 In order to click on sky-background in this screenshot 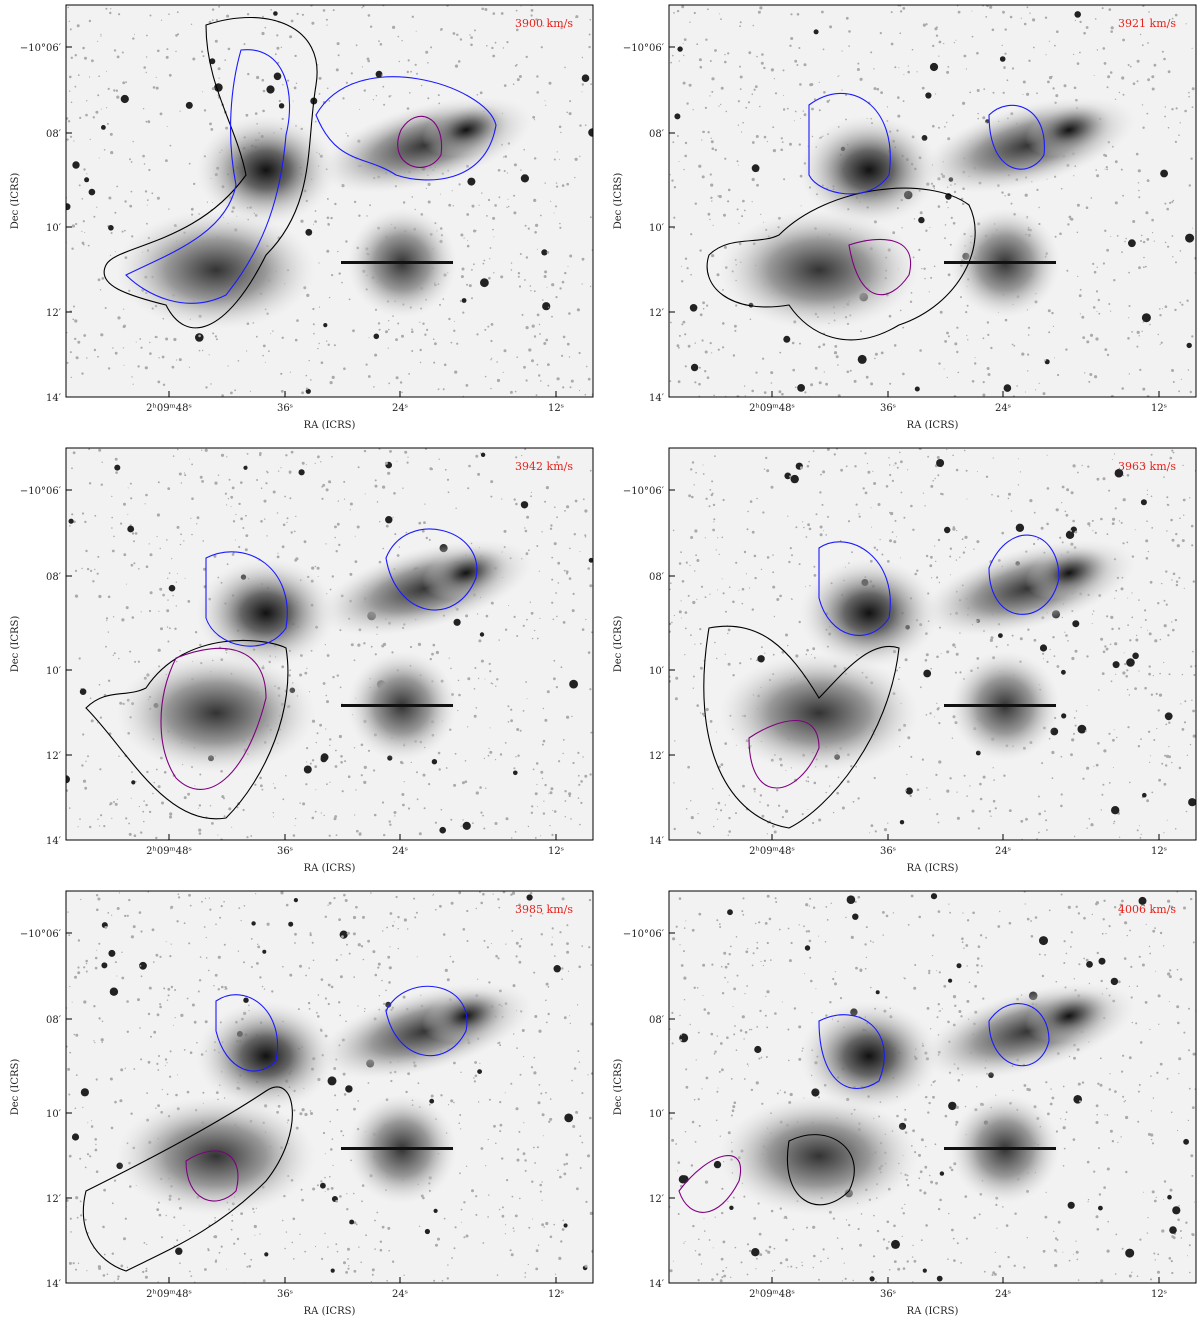, I will do `click(329, 201)`.